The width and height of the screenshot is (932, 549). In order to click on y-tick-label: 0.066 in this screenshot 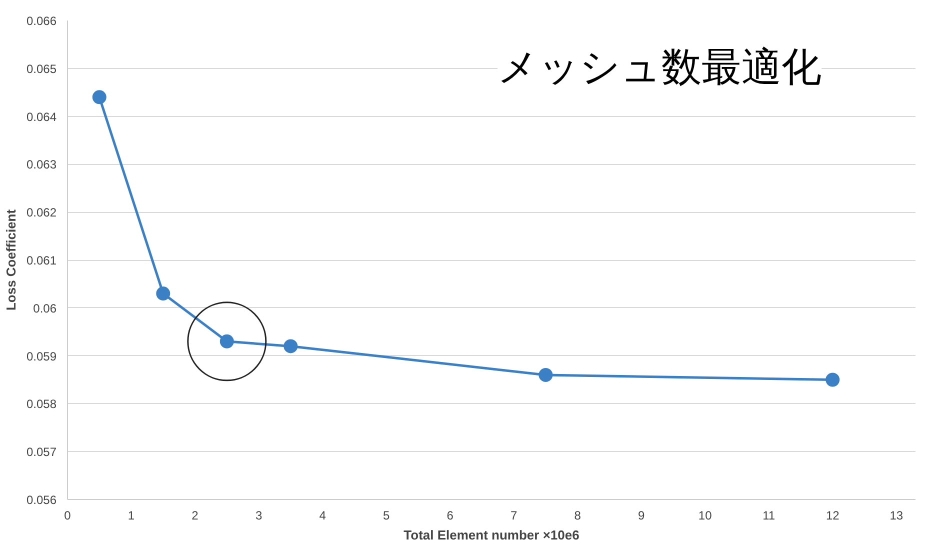, I will do `click(41, 21)`.